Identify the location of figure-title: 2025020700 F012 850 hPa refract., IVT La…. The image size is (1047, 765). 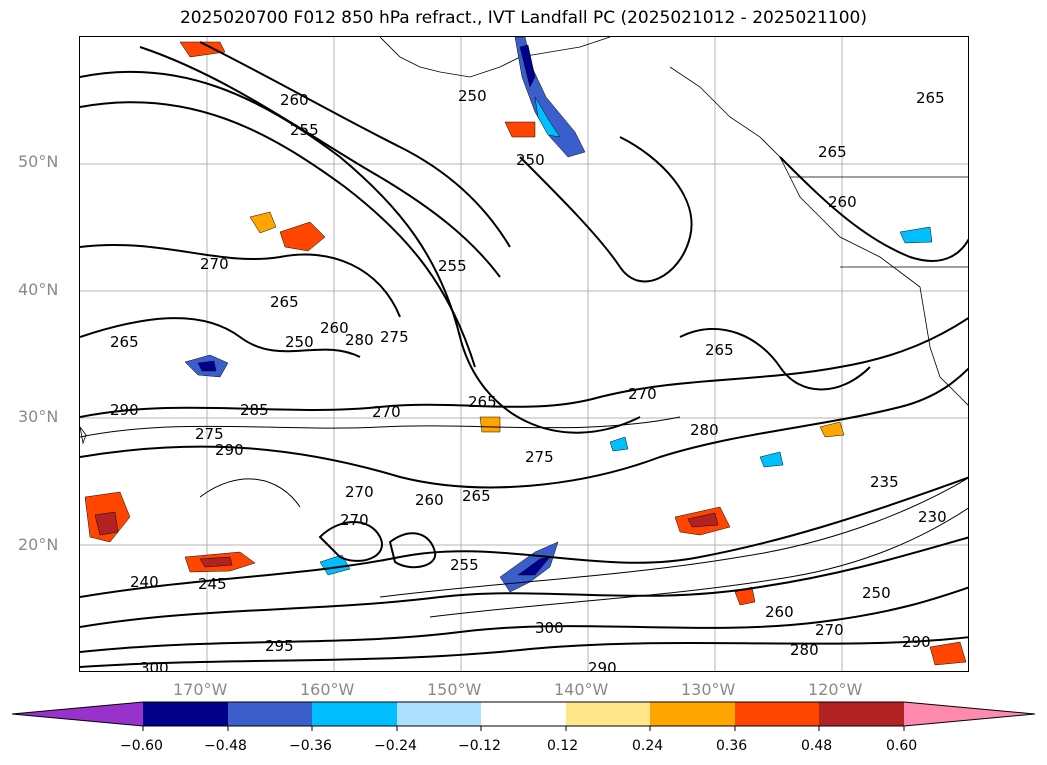
(523, 18).